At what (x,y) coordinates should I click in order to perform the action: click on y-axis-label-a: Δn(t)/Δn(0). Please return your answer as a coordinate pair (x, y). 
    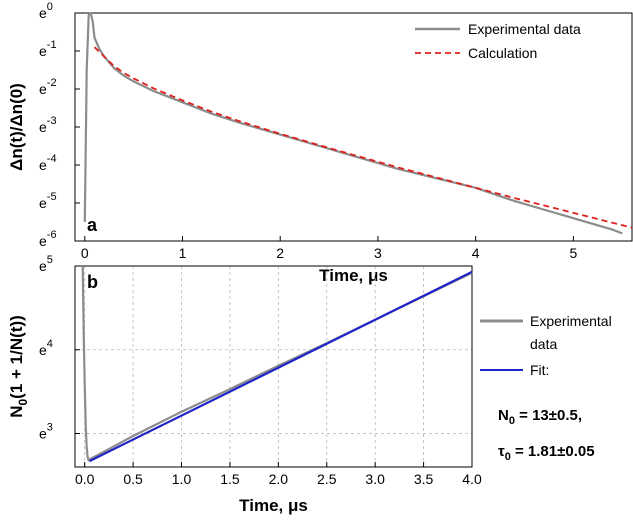
    Looking at the image, I should click on (16, 127).